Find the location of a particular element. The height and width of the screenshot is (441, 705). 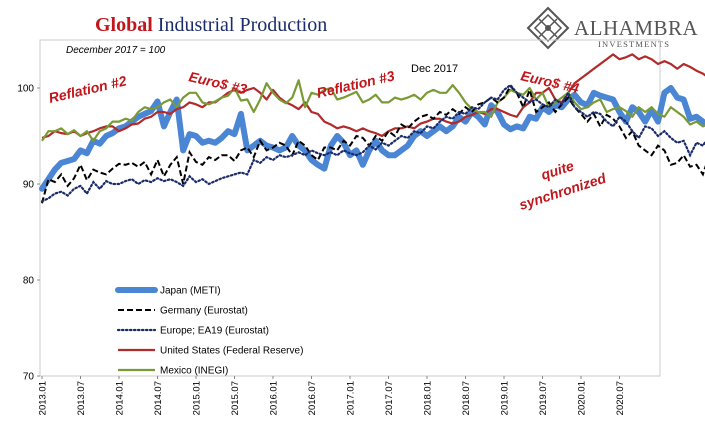

x-tick-label: 2015.01 is located at coordinates (197, 398).